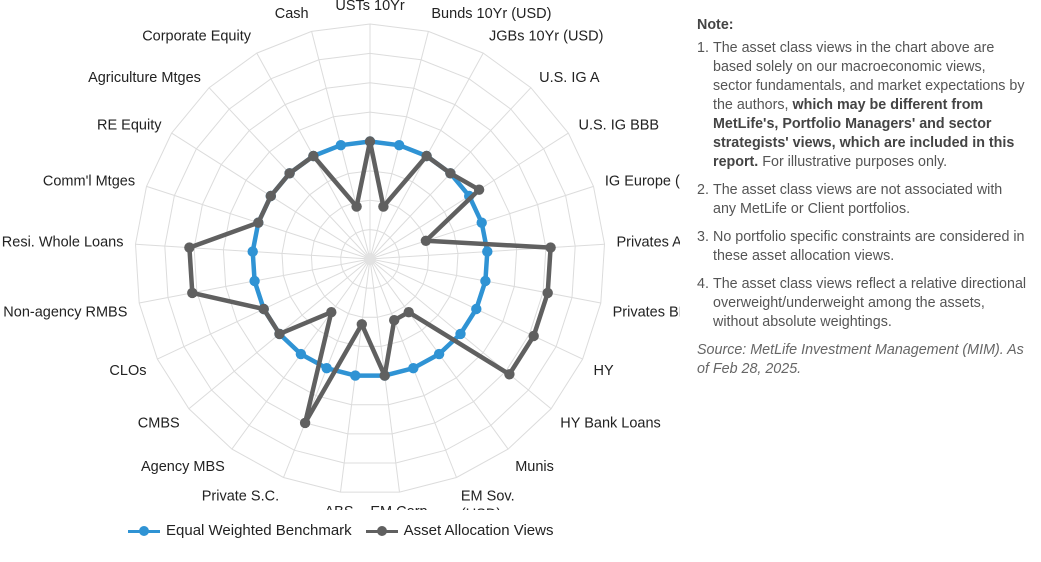  I want to click on axis-label: Agency MBS, so click(183, 467).